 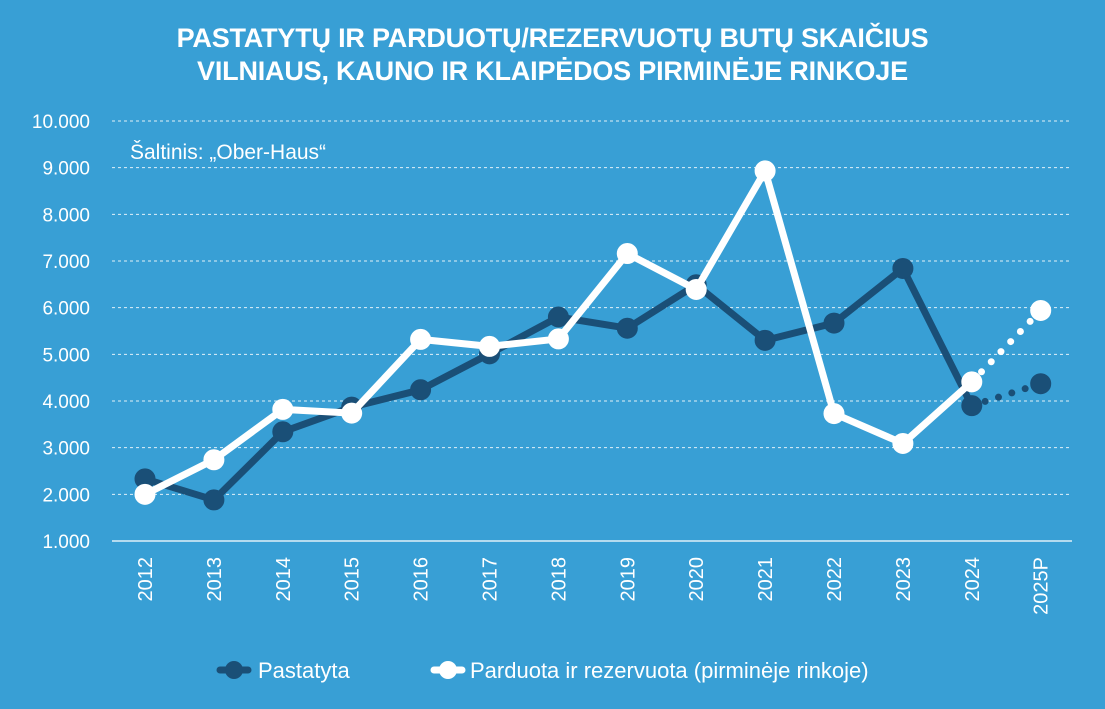 What do you see at coordinates (422, 579) in the screenshot?
I see `x-tick-label: 2016` at bounding box center [422, 579].